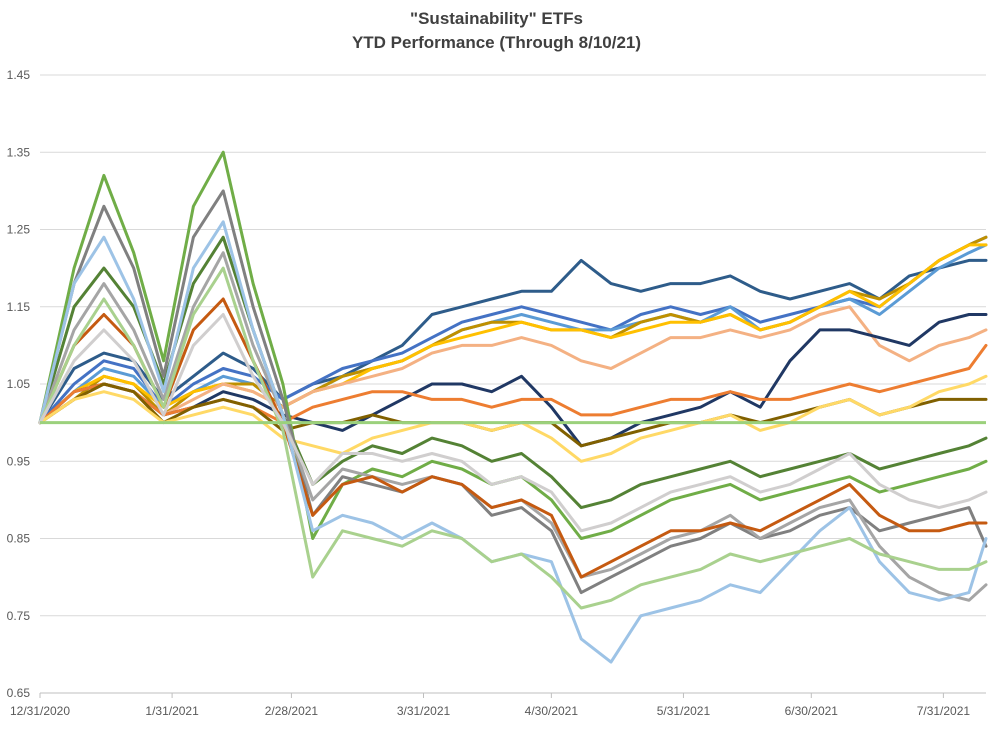 Image resolution: width=993 pixels, height=730 pixels. Describe the element at coordinates (424, 711) in the screenshot. I see `x-tick-label: 3/31/2021` at that location.